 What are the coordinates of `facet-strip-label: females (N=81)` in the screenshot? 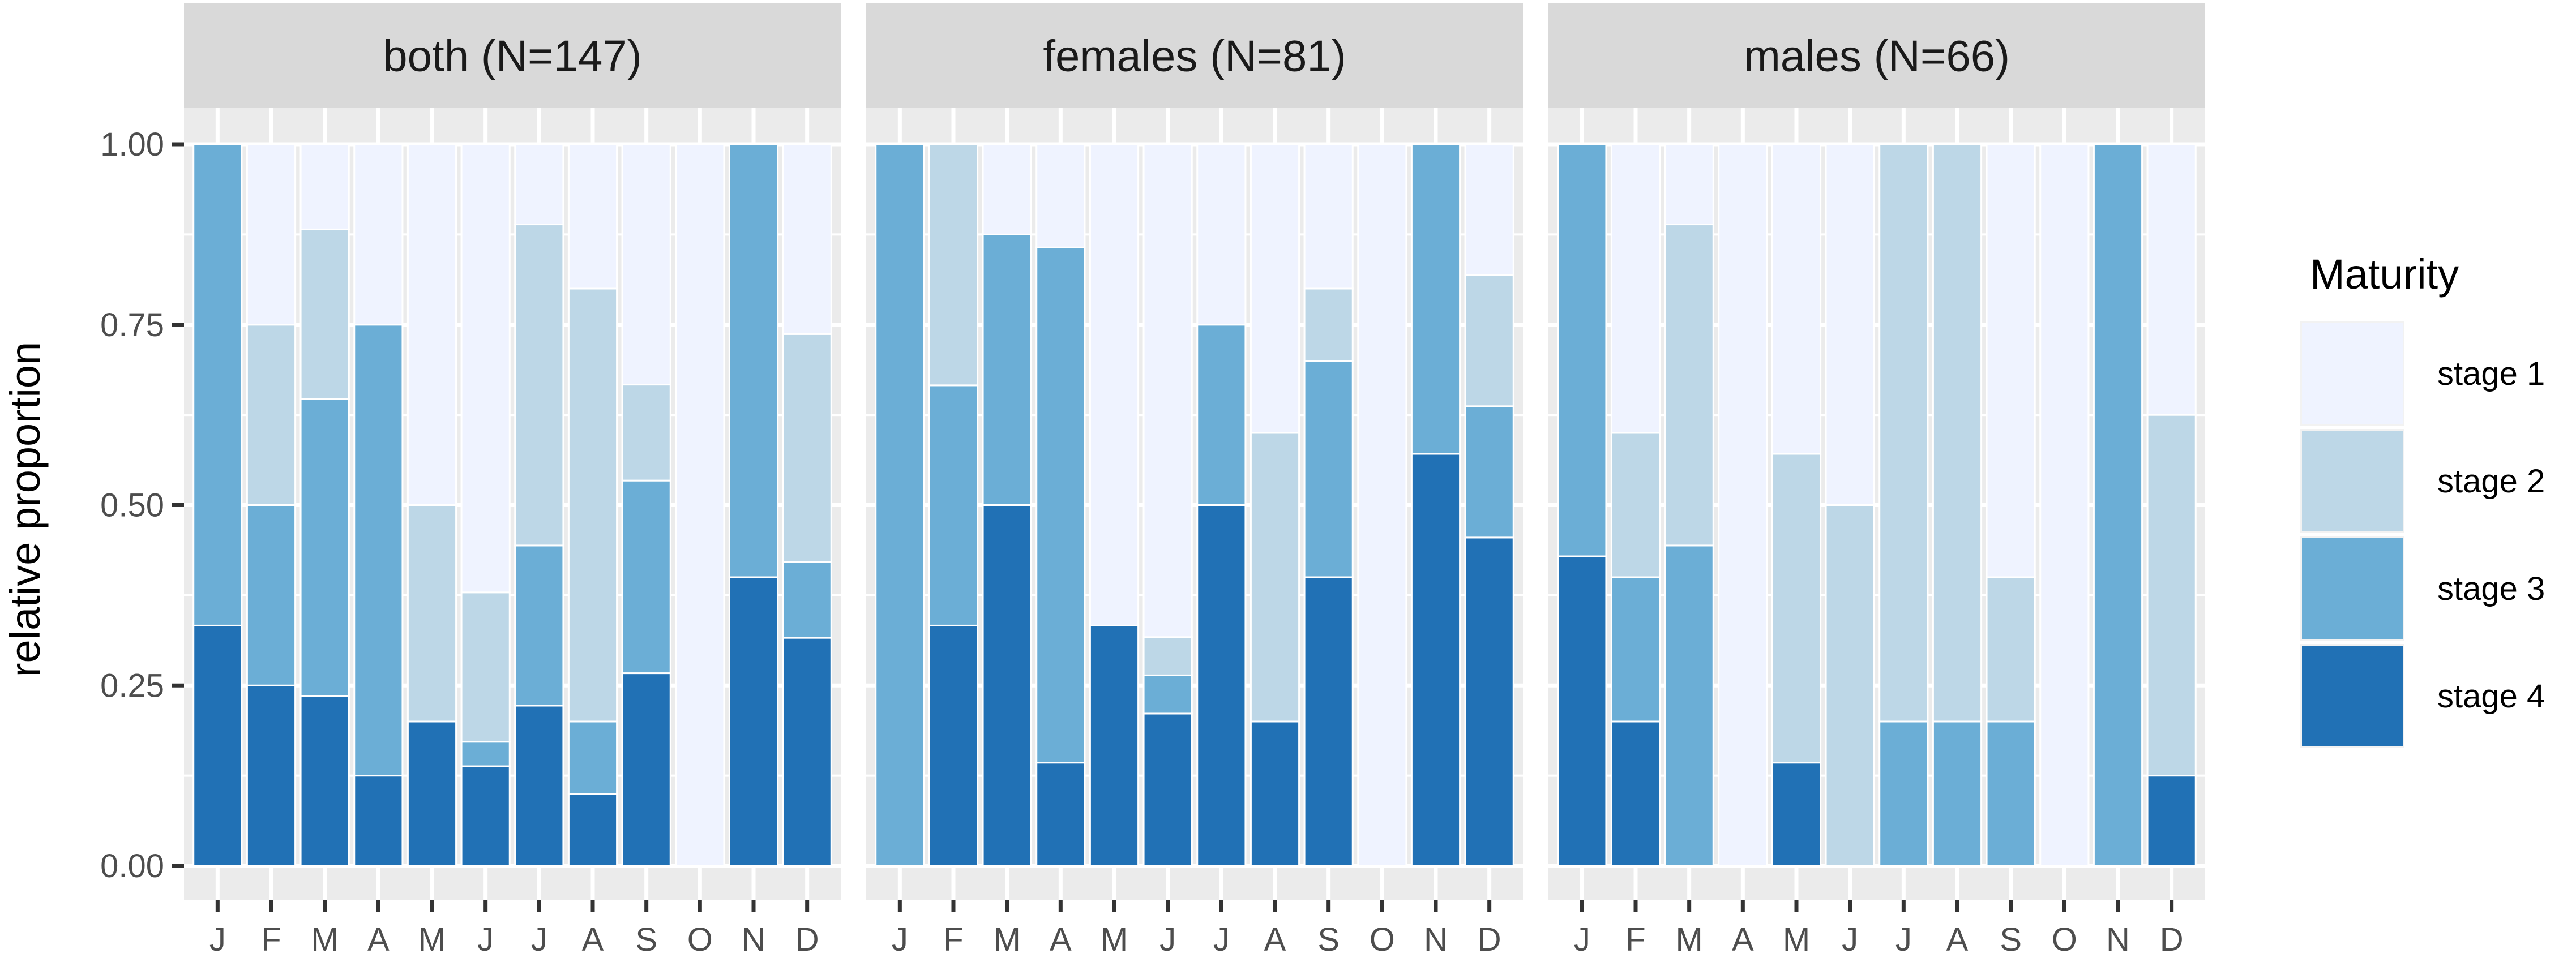 It's located at (1194, 56).